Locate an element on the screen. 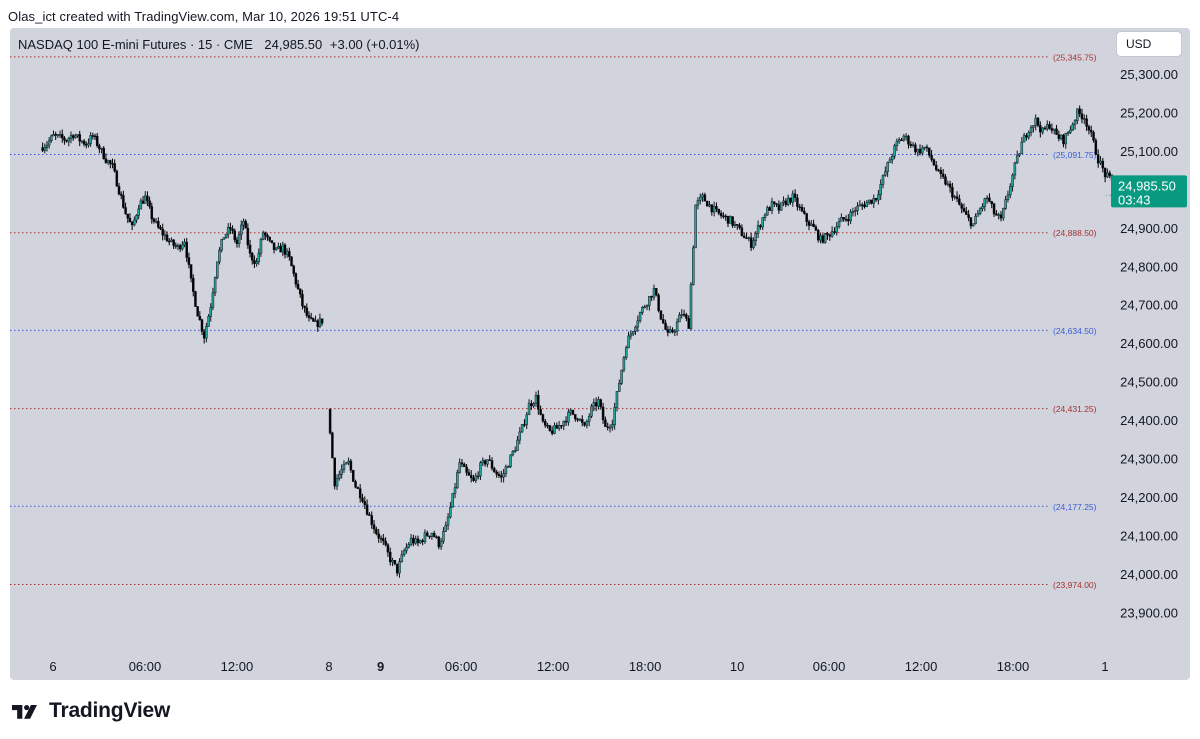 This screenshot has width=1200, height=739. last-price-countdown: 03:43 is located at coordinates (1134, 199).